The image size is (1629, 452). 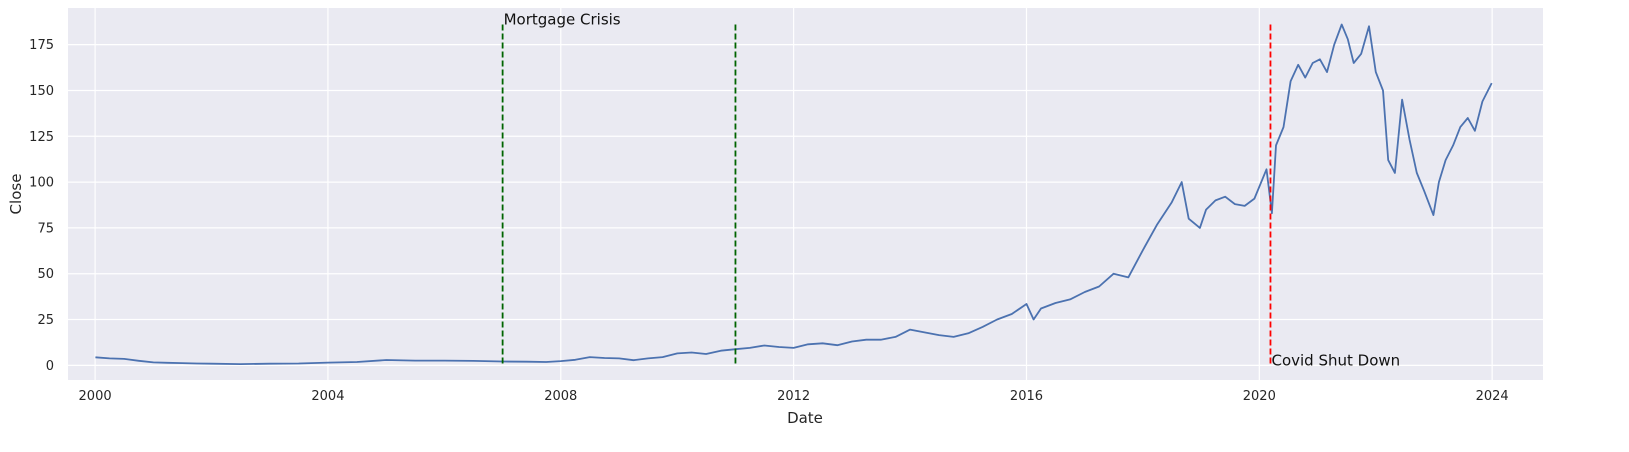 What do you see at coordinates (50, 366) in the screenshot?
I see `y-tick-label: 0` at bounding box center [50, 366].